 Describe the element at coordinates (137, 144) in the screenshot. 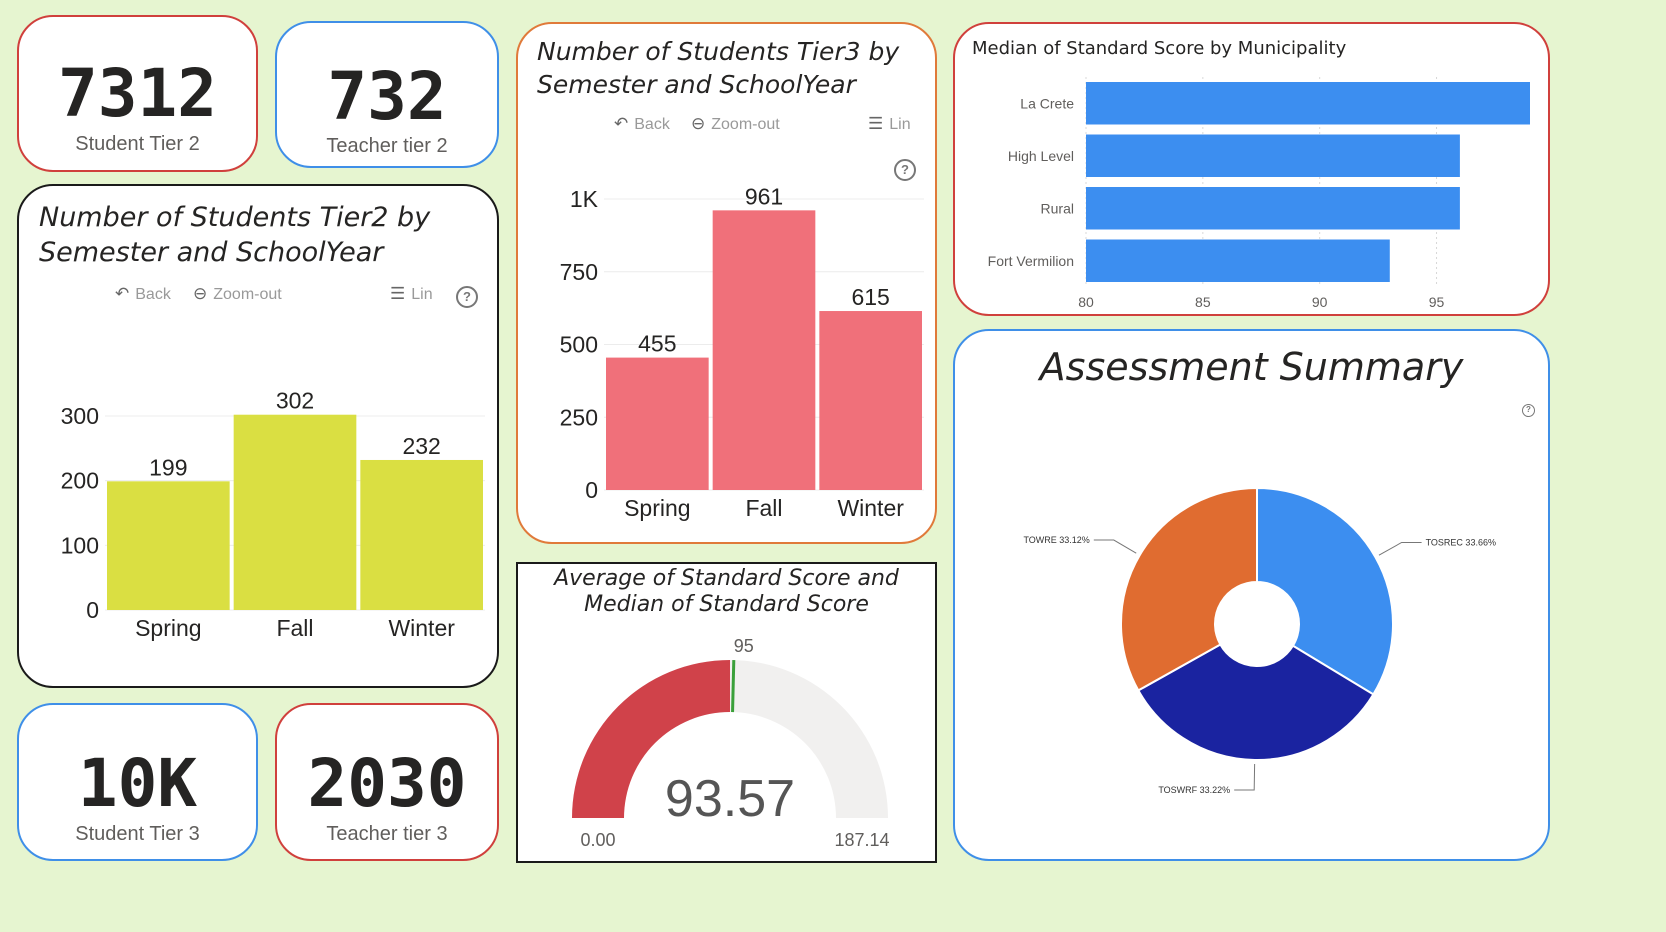

I see `kpi-label: Student Tier 2` at that location.